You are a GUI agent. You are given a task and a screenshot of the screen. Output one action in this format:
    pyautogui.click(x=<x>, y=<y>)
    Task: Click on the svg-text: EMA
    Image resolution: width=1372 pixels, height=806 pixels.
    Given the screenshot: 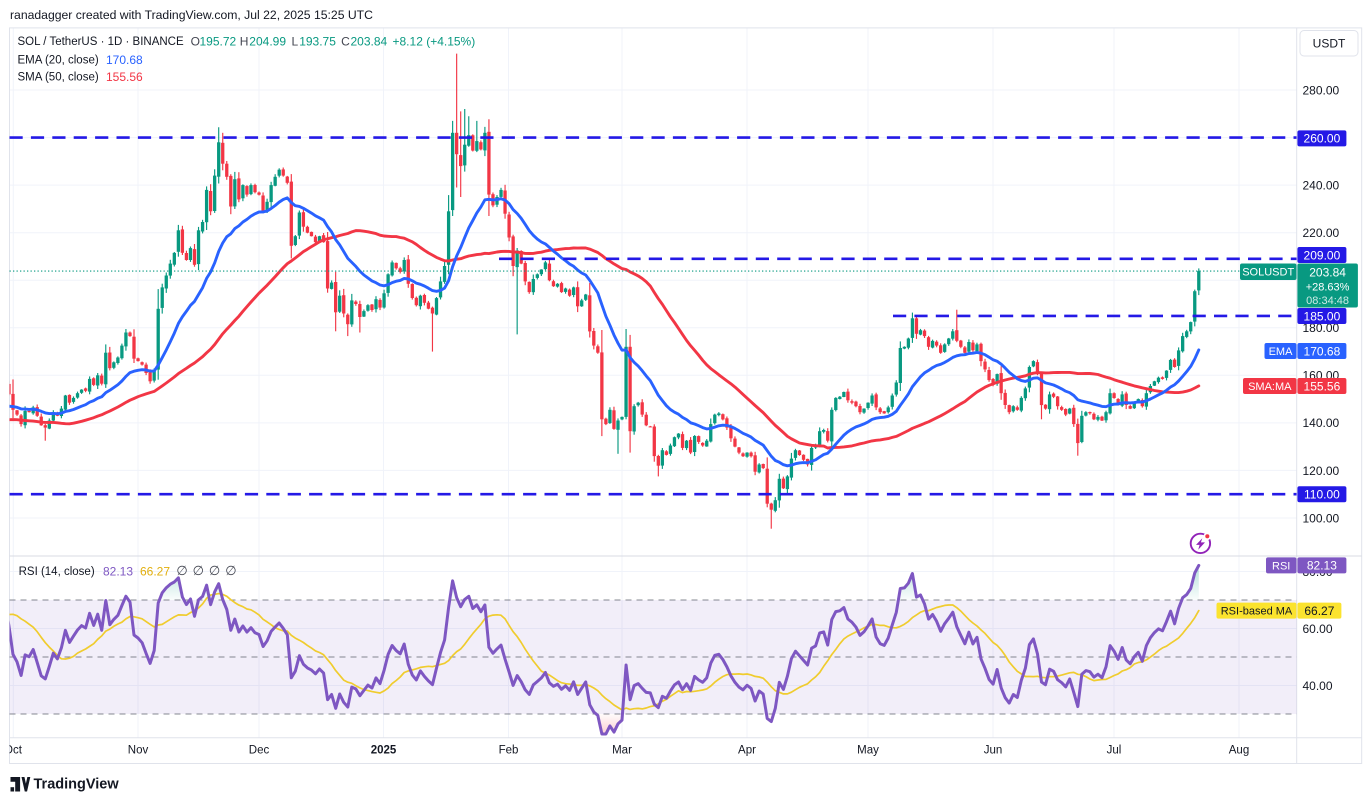 What is the action you would take?
    pyautogui.click(x=1281, y=352)
    